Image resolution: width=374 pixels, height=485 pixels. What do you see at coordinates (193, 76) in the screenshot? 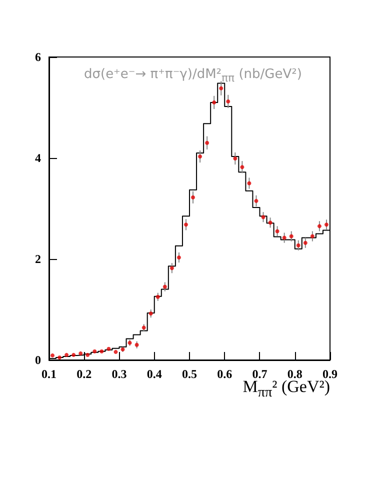
I see `text: dσ(e⁺e⁻→ π⁺π⁻γ)/dM²$_{ππ}$ (nb/GeV²)` at bounding box center [193, 76].